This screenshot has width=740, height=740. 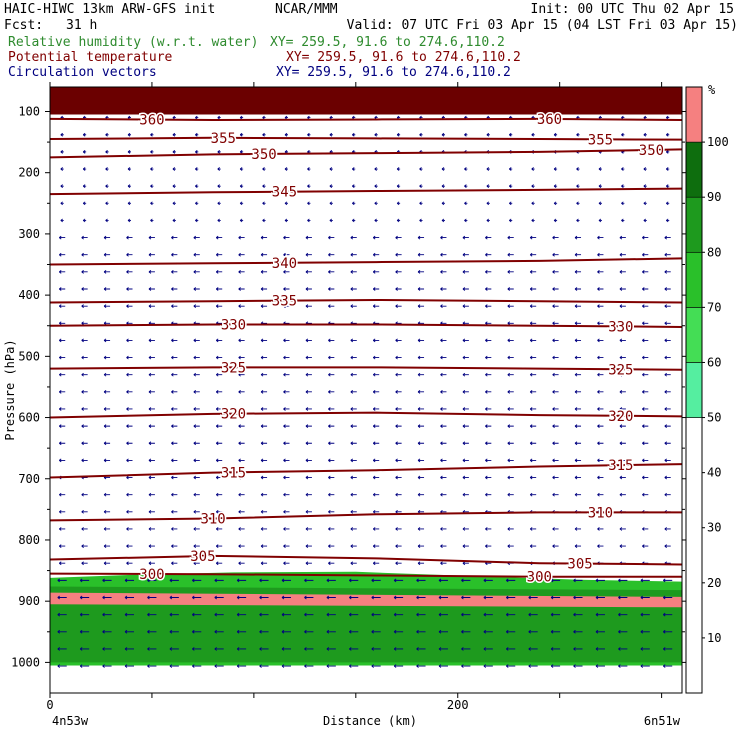 What do you see at coordinates (24, 25) in the screenshot?
I see `forecast-label: Fcst:` at bounding box center [24, 25].